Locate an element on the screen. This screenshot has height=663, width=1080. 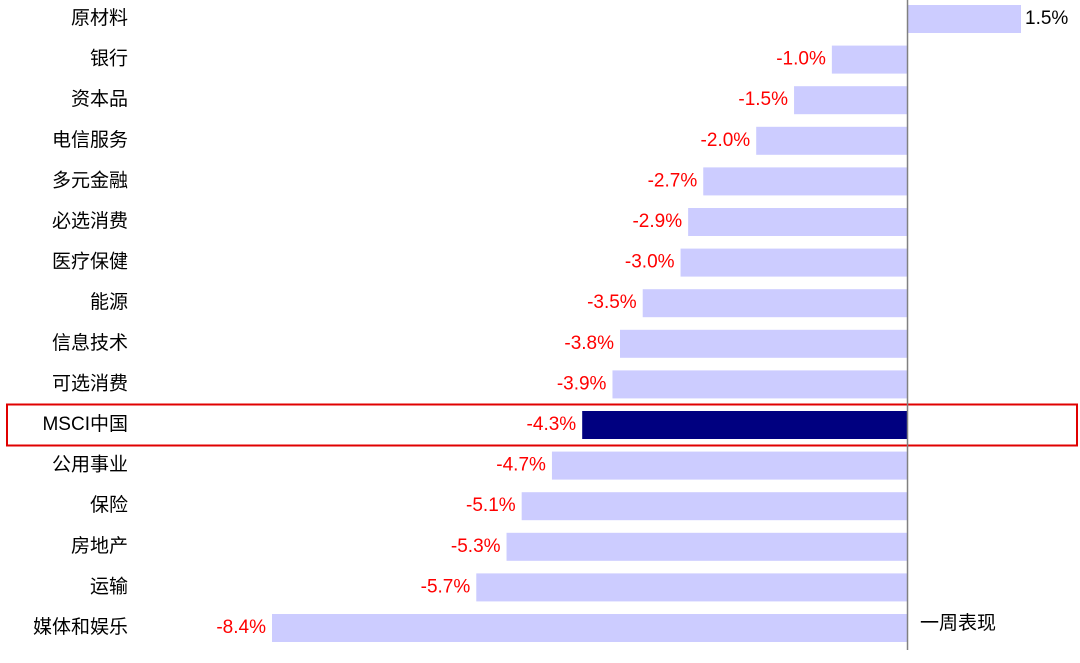
value-label: -5.7% is located at coordinates (446, 586).